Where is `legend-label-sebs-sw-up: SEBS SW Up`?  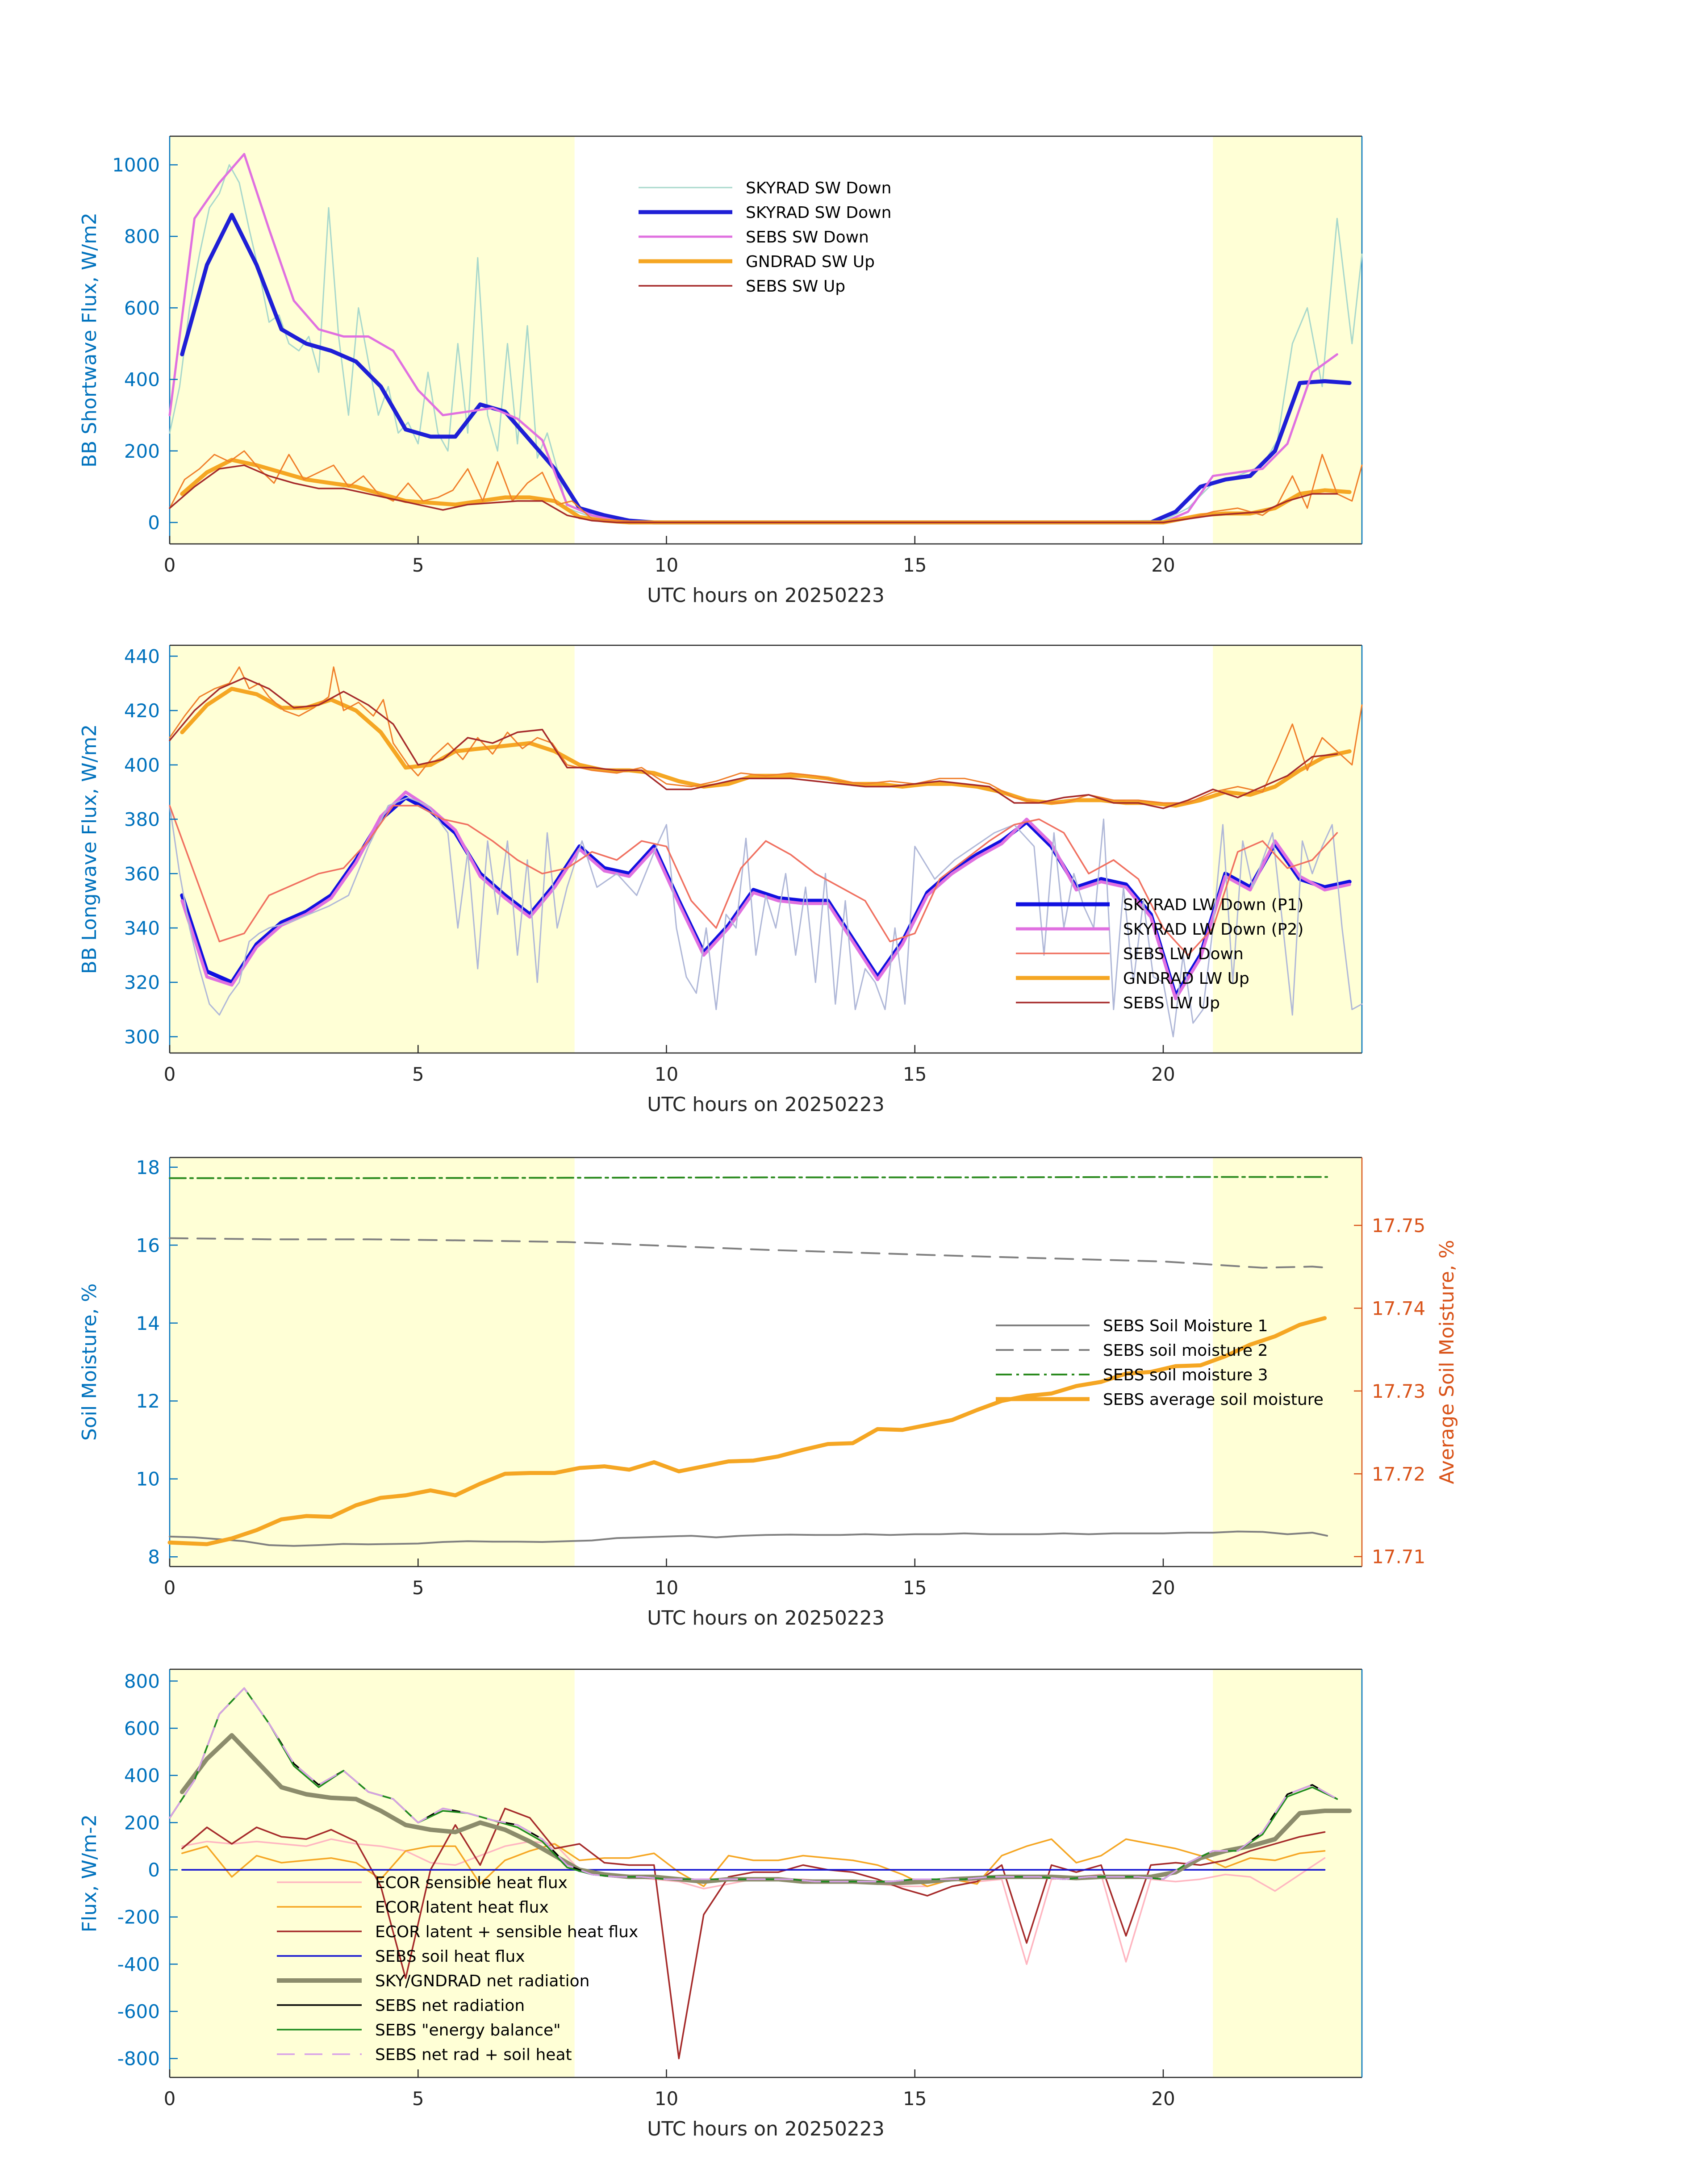 legend-label-sebs-sw-up: SEBS SW Up is located at coordinates (795, 286).